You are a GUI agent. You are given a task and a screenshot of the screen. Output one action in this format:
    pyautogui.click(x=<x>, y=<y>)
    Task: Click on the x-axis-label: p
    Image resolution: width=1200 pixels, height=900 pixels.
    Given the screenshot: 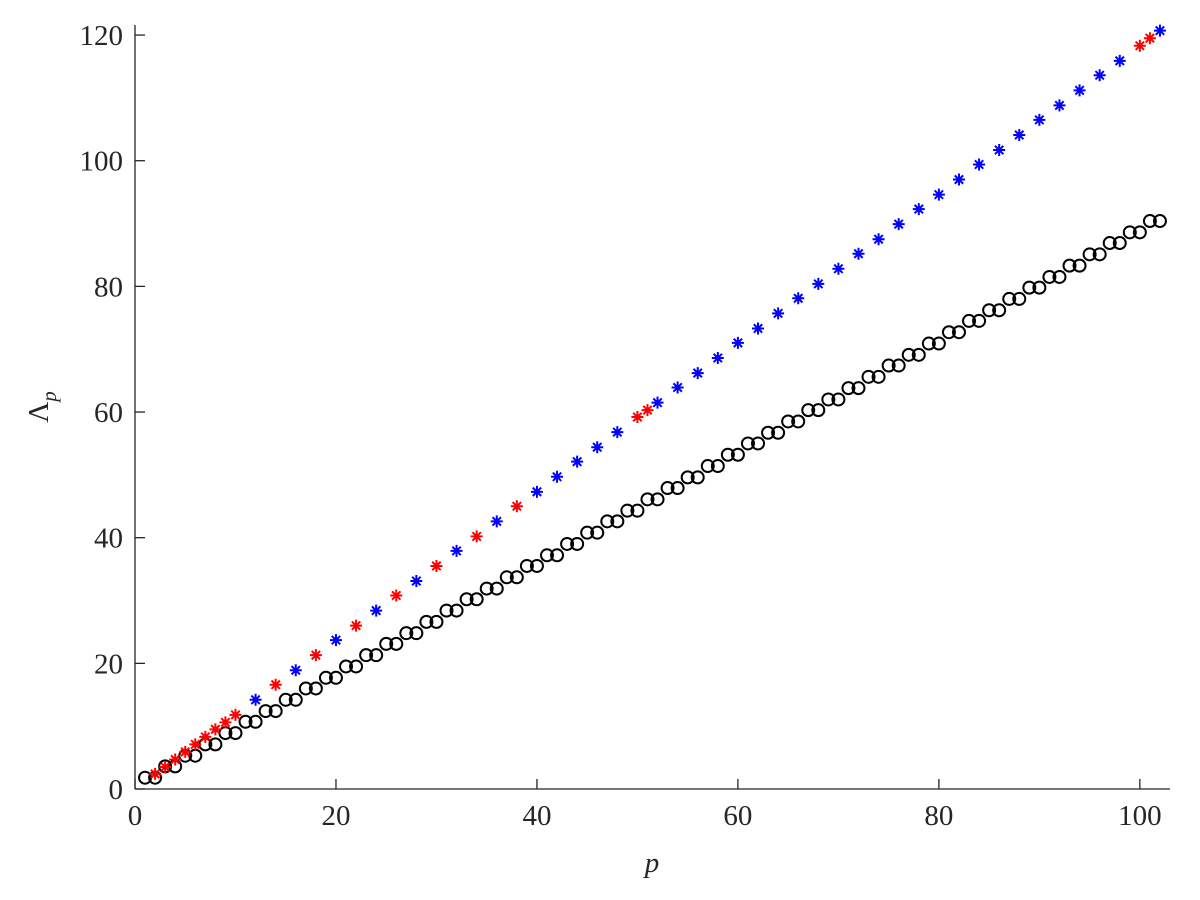 What is the action you would take?
    pyautogui.click(x=651, y=863)
    